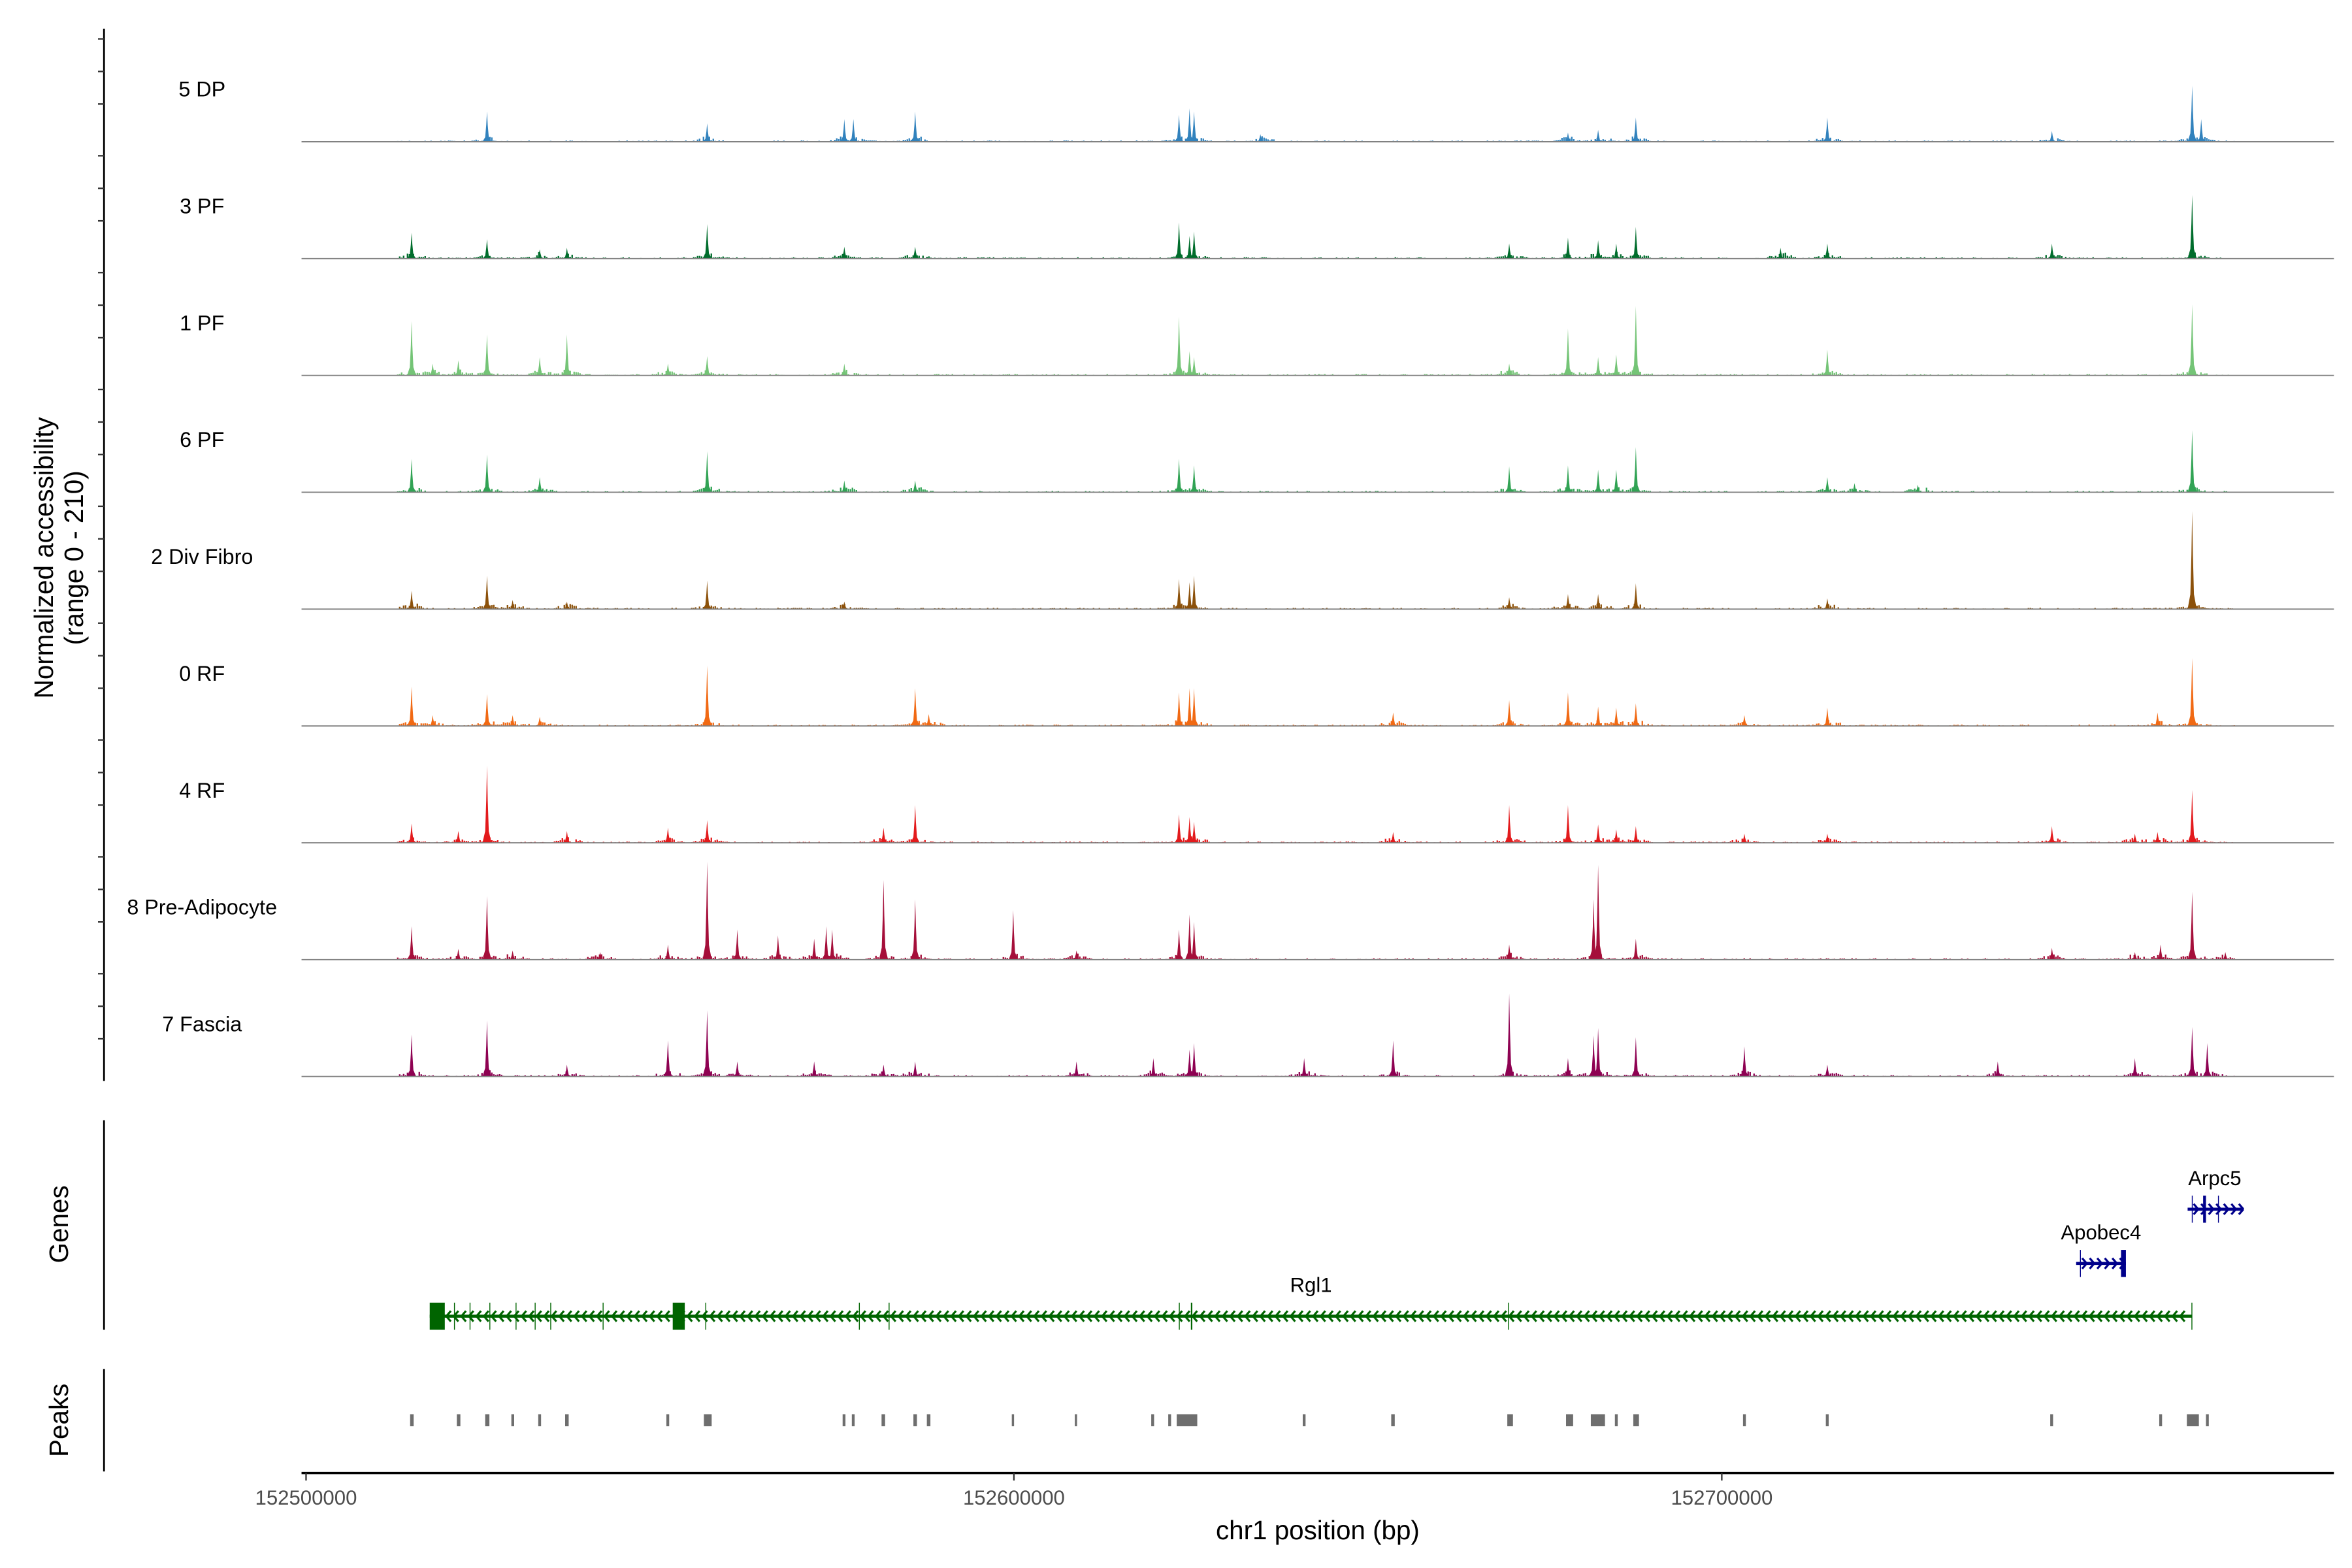 This screenshot has width=2352, height=1568. Describe the element at coordinates (1309, 1420) in the screenshot. I see `peak-regions` at that location.